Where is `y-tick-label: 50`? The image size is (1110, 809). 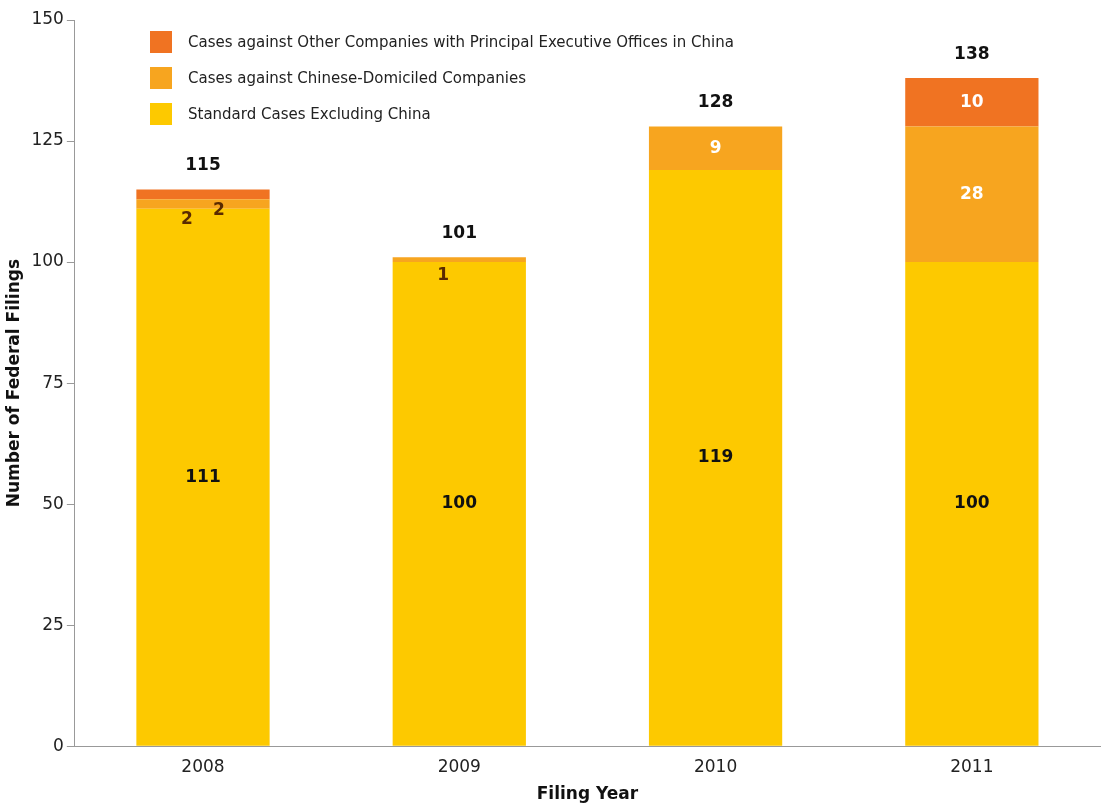
y-tick-label: 50 is located at coordinates (53, 502).